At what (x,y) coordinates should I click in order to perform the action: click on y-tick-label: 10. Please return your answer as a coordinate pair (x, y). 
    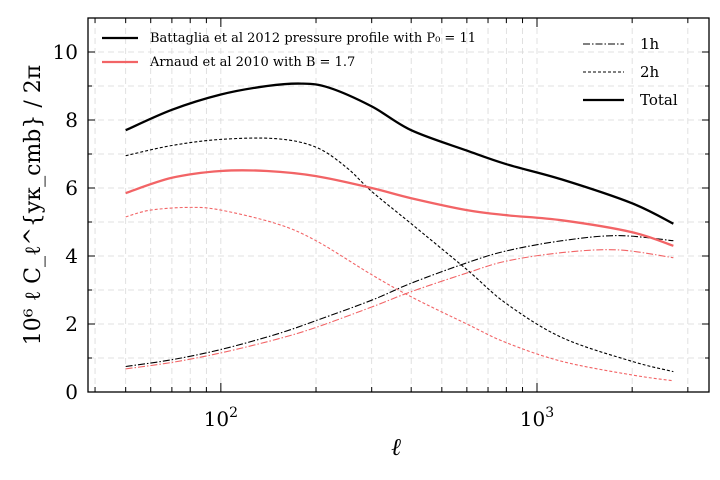
    Looking at the image, I should click on (65, 52).